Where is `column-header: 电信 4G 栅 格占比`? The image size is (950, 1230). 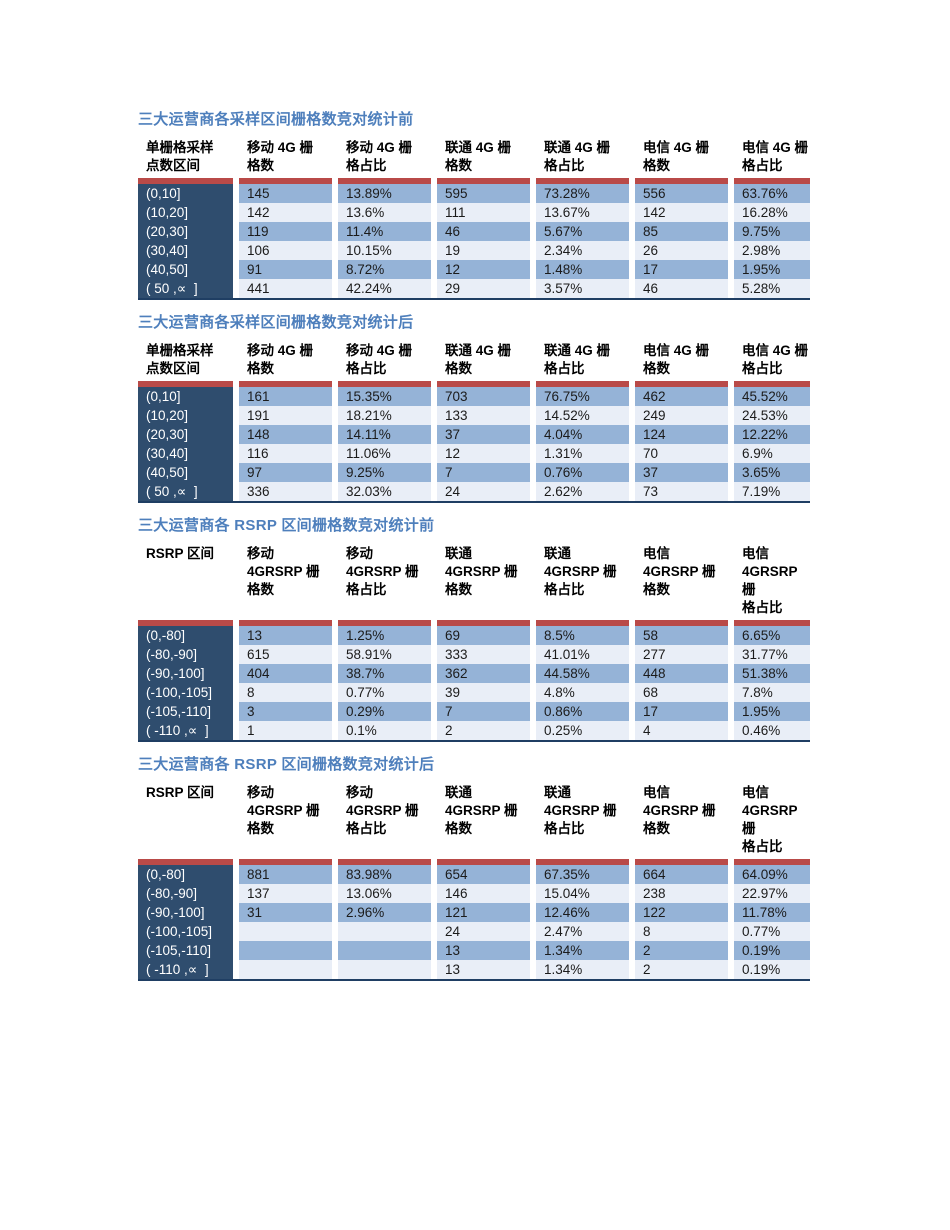 column-header: 电信 4G 栅 格占比 is located at coordinates (772, 157).